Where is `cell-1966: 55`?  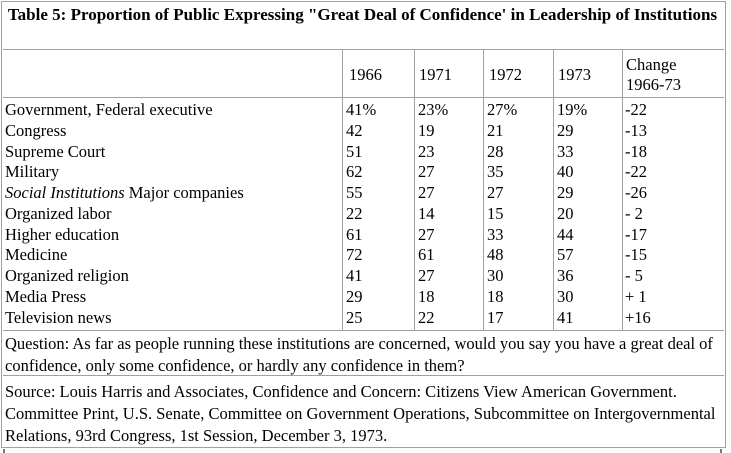
cell-1966: 55 is located at coordinates (354, 192).